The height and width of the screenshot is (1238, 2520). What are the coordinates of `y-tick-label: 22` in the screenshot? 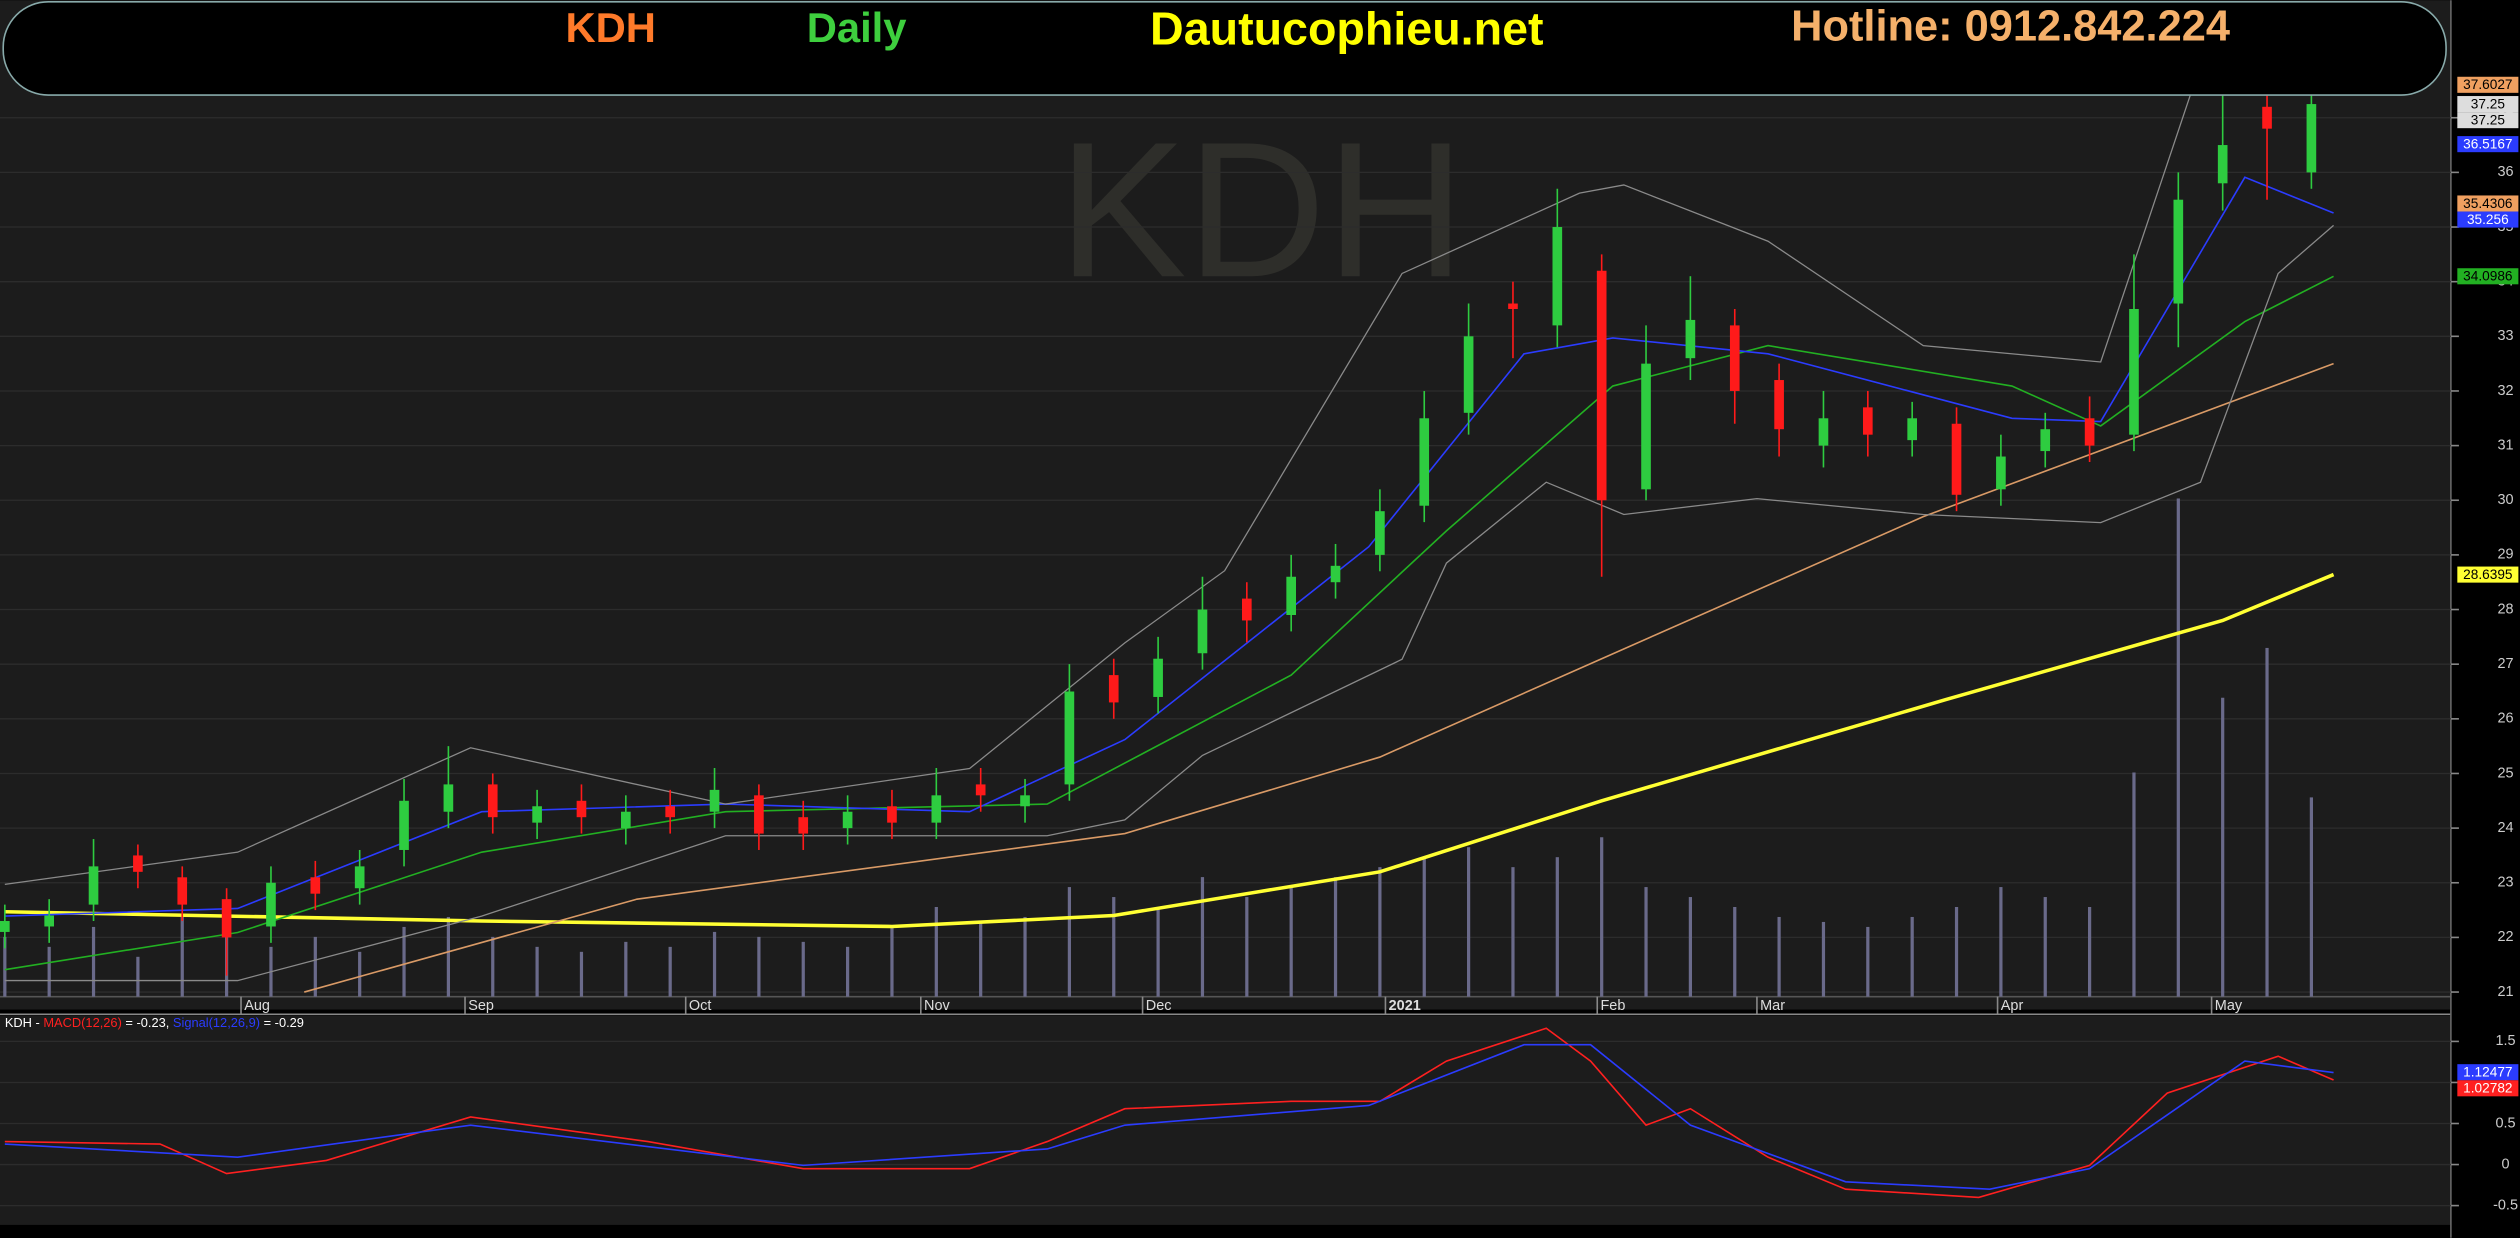 It's located at (2505, 937).